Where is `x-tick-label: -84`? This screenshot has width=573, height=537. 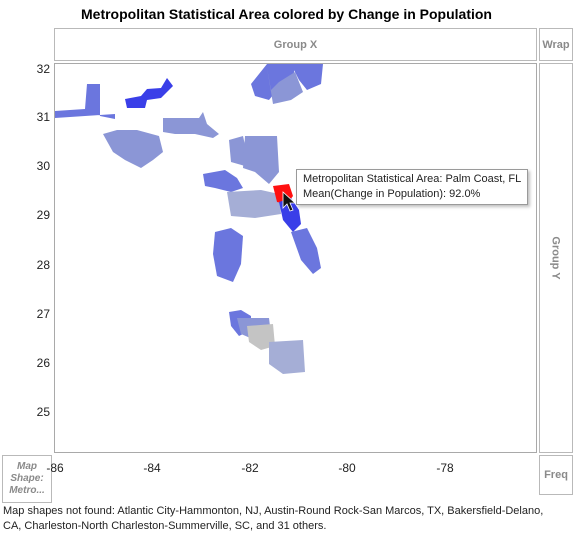 x-tick-label: -84 is located at coordinates (152, 468).